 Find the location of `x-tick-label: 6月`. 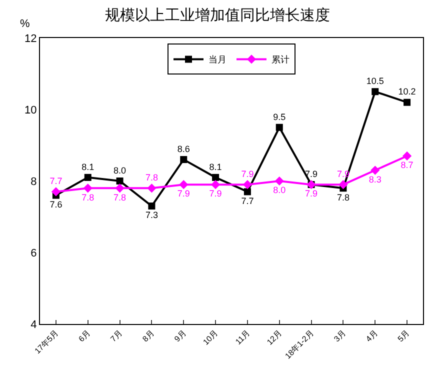

x-tick-label: 6月 is located at coordinates (84, 336).